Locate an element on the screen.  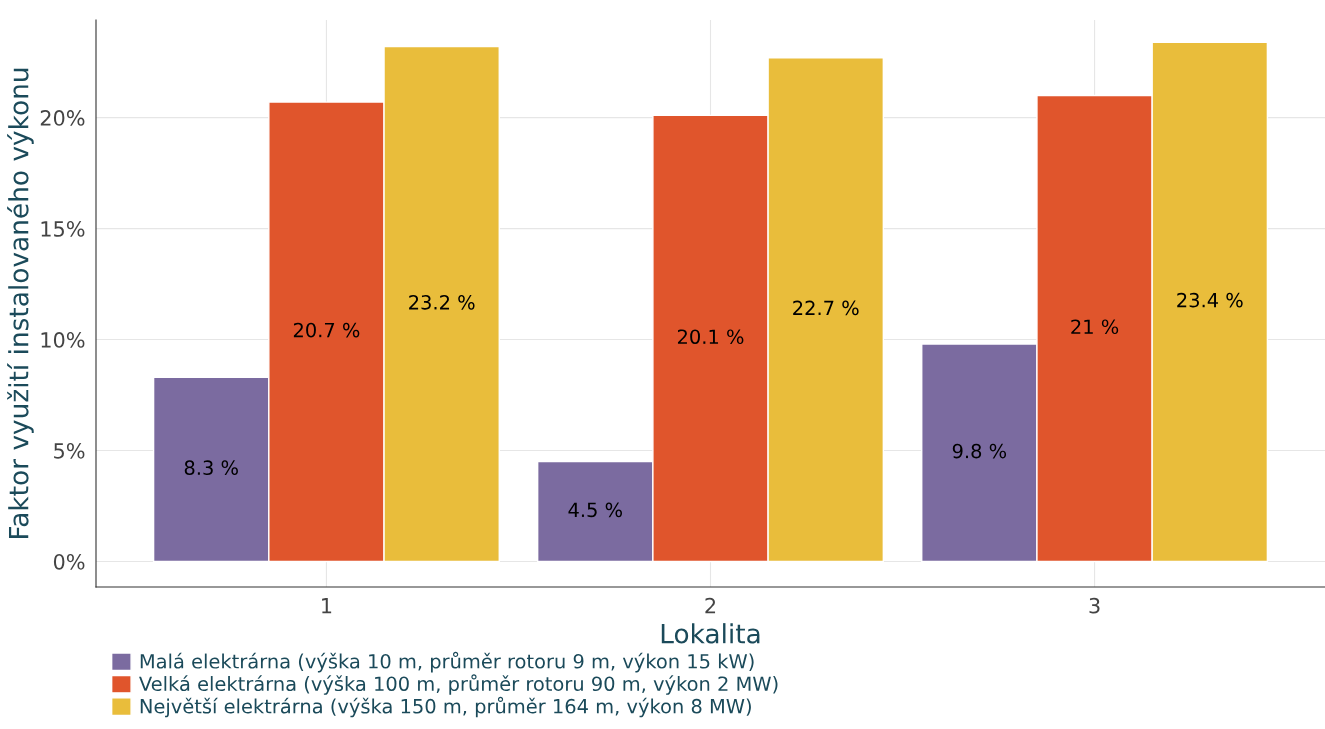
legend-label: Největší elektrárna (výška 150 m, průměr 164 m, výkon 8 MW) is located at coordinates (445, 707).